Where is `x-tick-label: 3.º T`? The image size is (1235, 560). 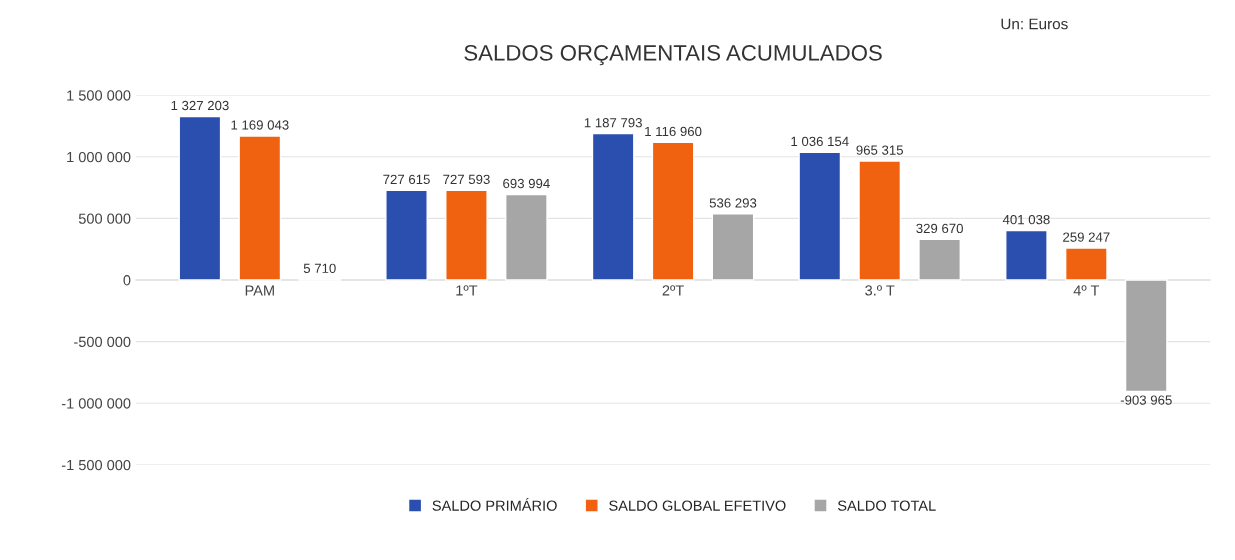 x-tick-label: 3.º T is located at coordinates (880, 290).